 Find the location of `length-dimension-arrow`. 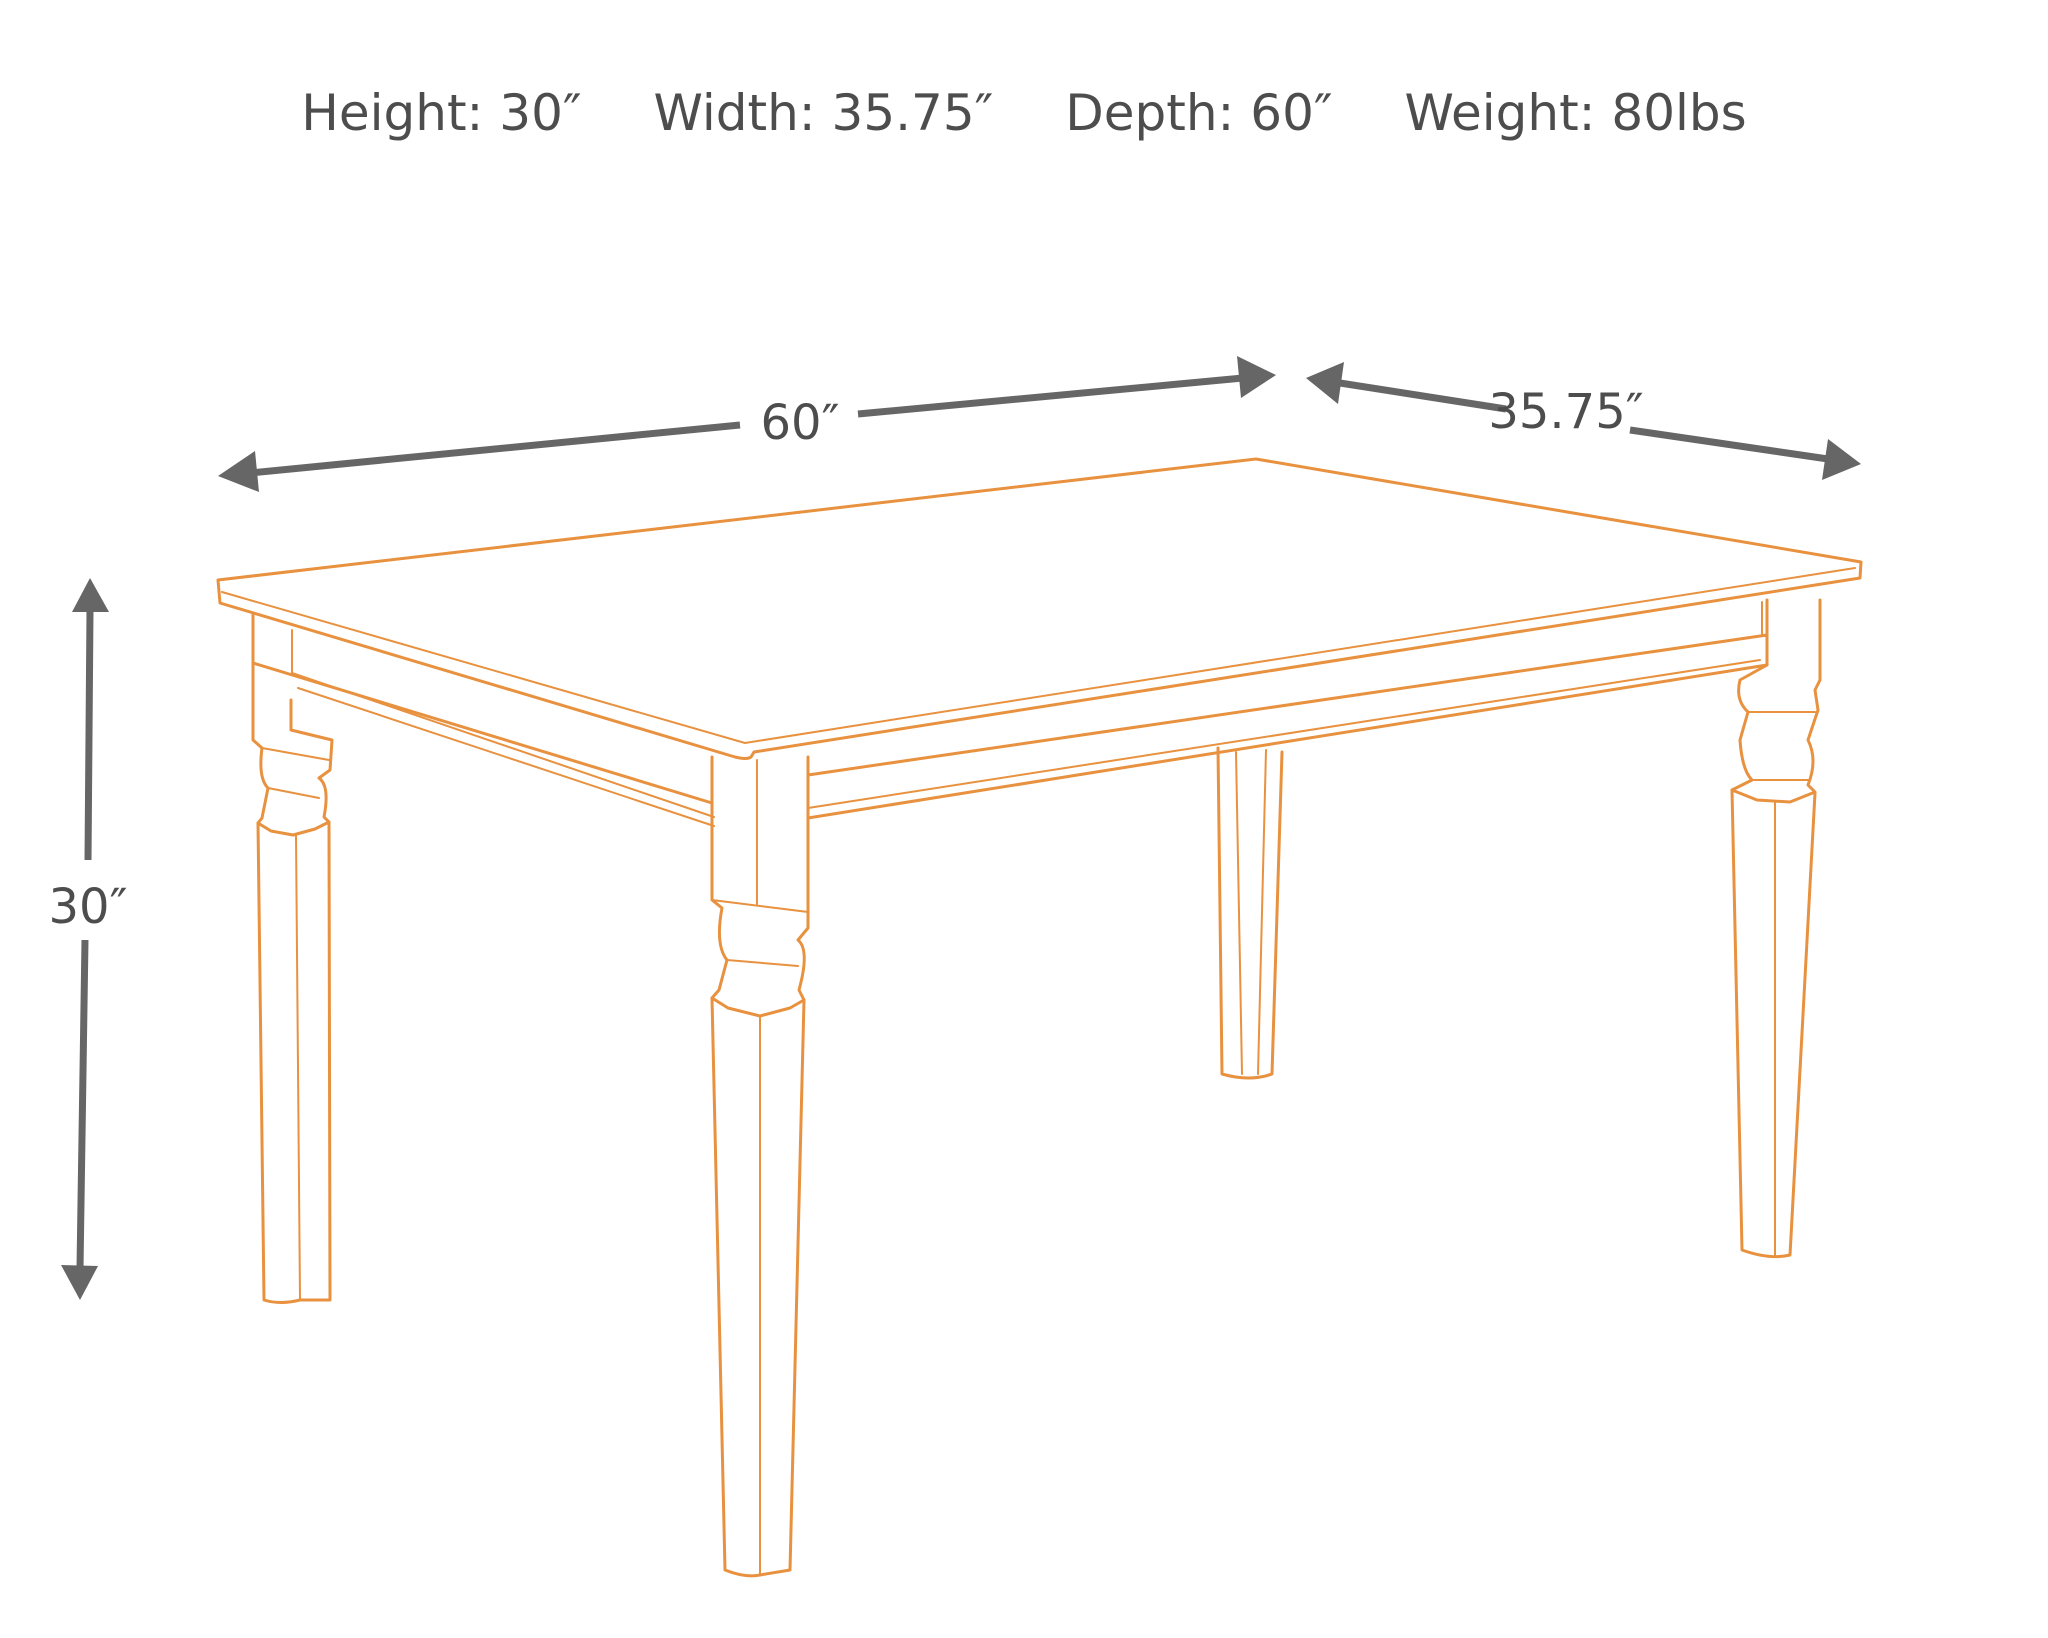

length-dimension-arrow is located at coordinates (747, 424).